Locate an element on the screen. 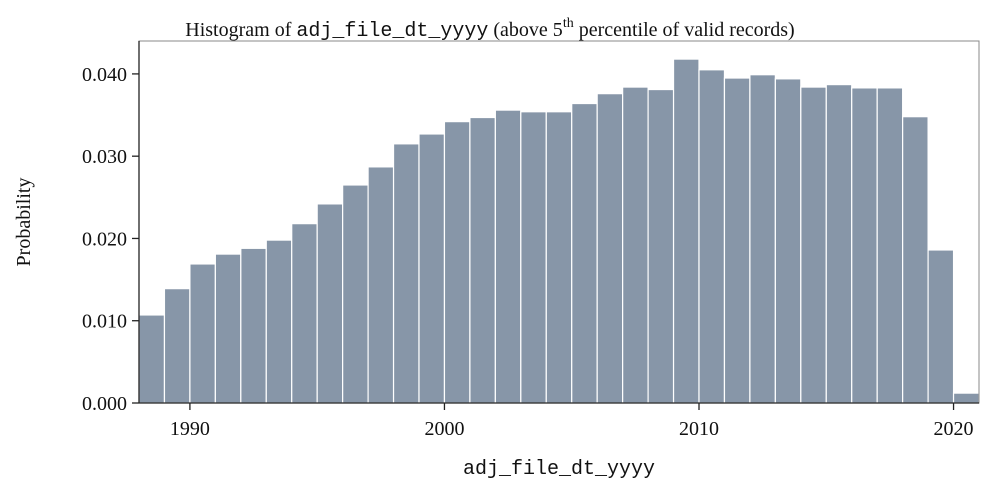 The width and height of the screenshot is (984, 486). x-tick-label: 2020 is located at coordinates (954, 429).